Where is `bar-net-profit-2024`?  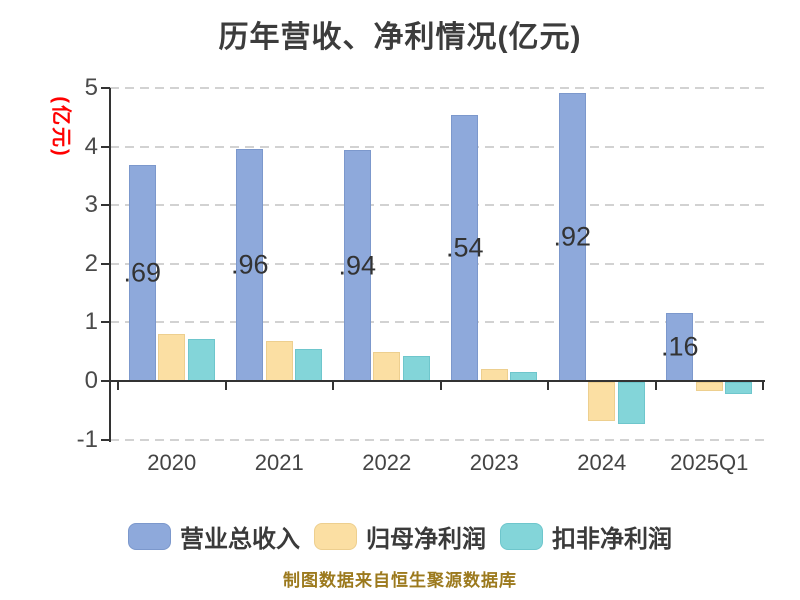
bar-net-profit-2024 is located at coordinates (602, 402).